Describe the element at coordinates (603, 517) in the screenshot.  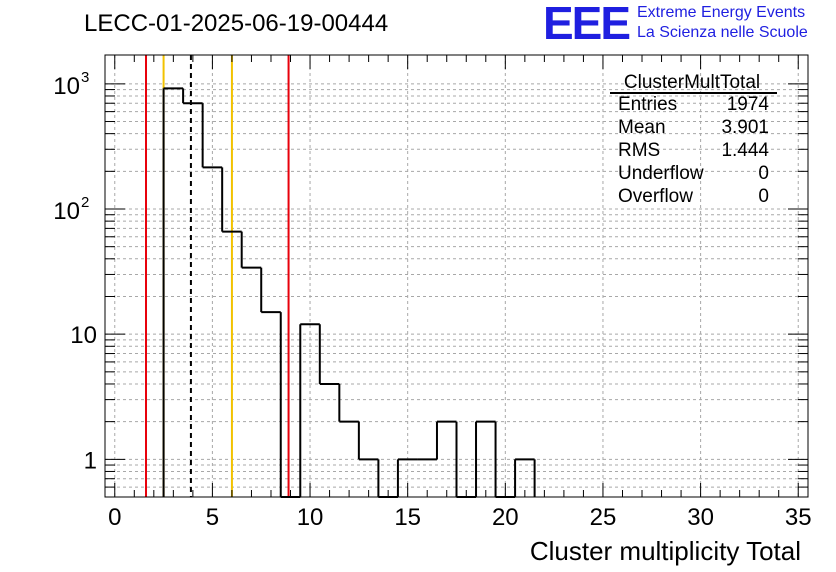
I see `x-tick-label: 25` at that location.